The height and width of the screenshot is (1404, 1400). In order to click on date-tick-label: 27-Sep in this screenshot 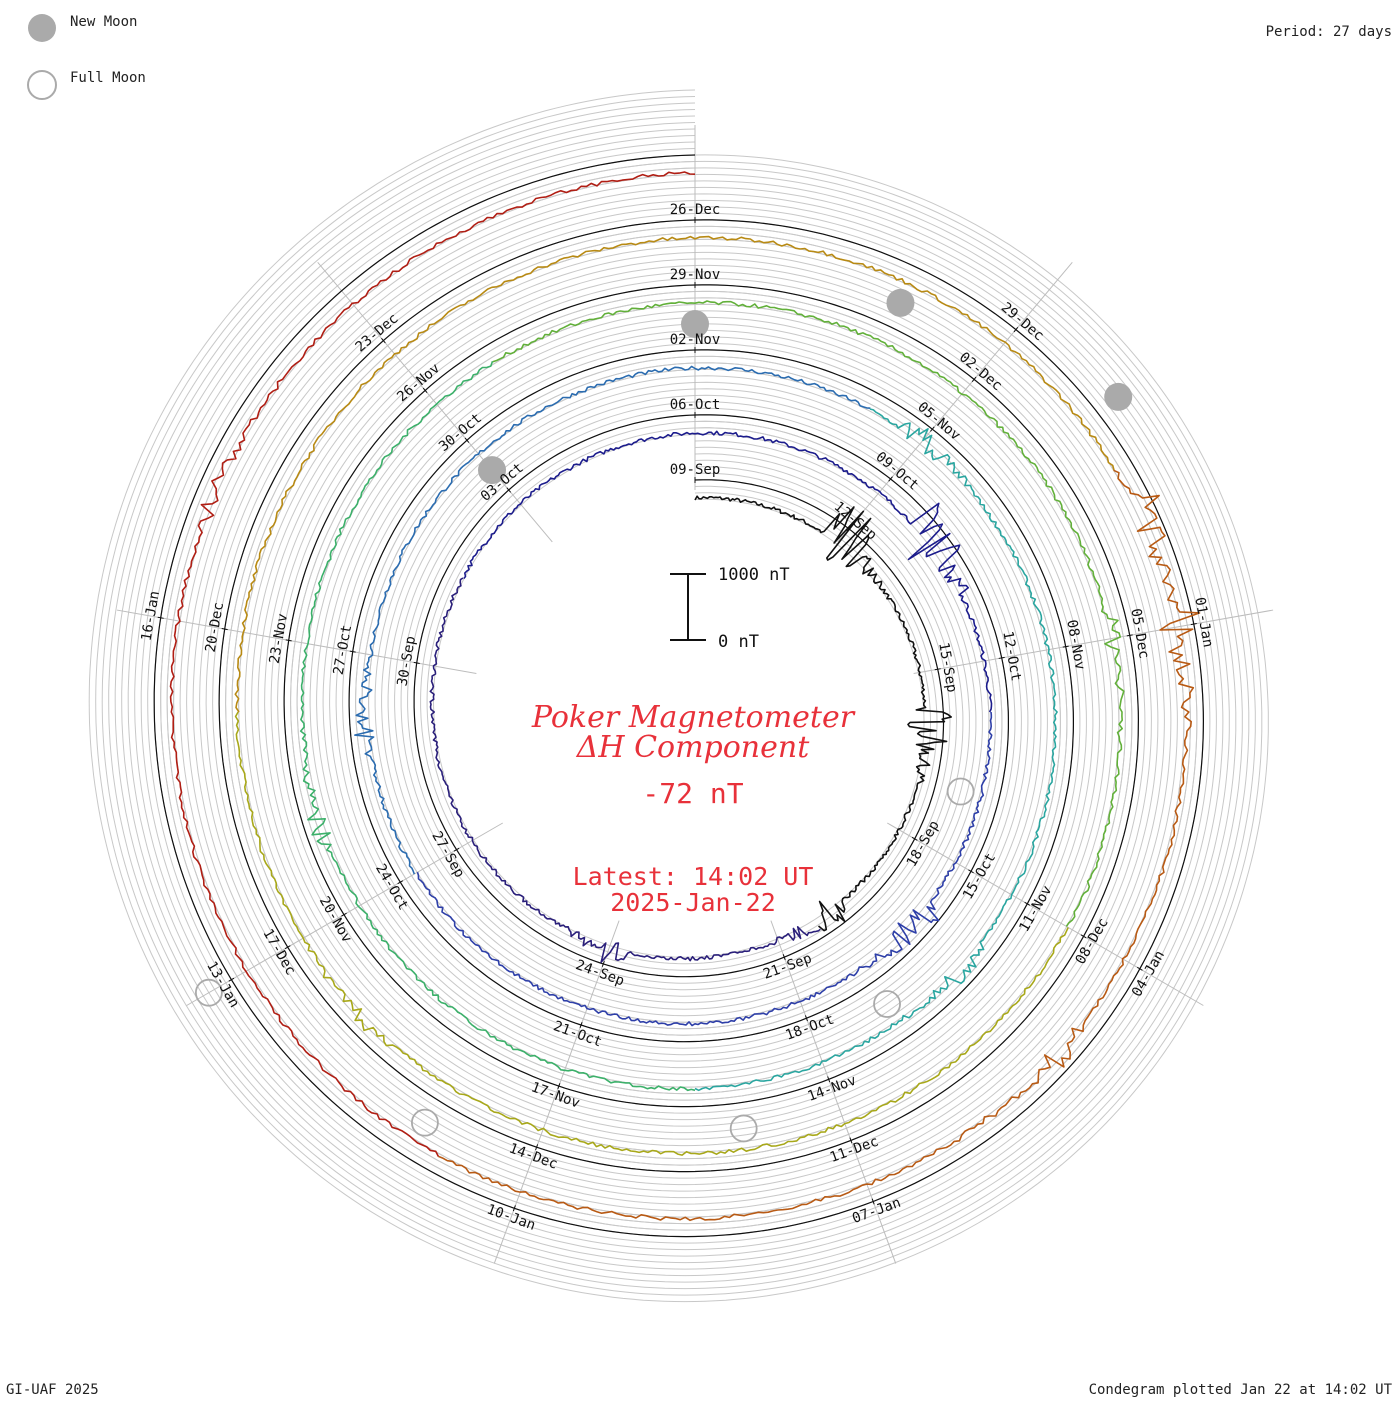, I will do `click(447, 855)`.